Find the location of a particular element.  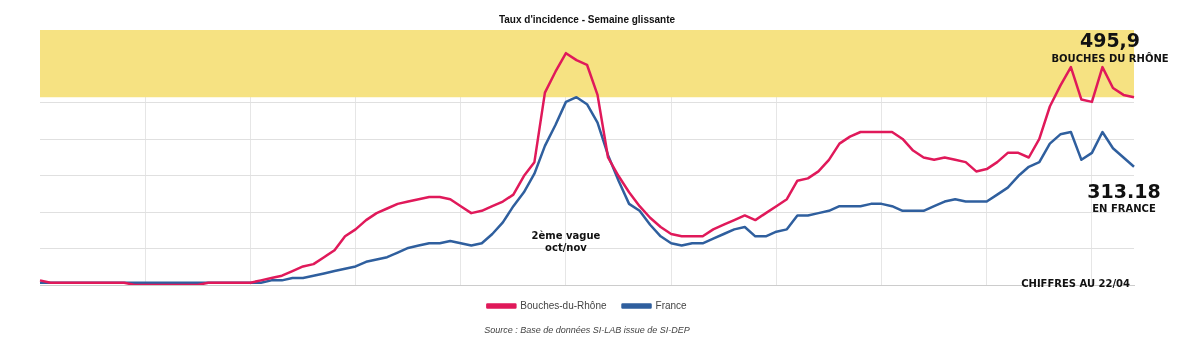

text: 495,9 is located at coordinates (1110, 39).